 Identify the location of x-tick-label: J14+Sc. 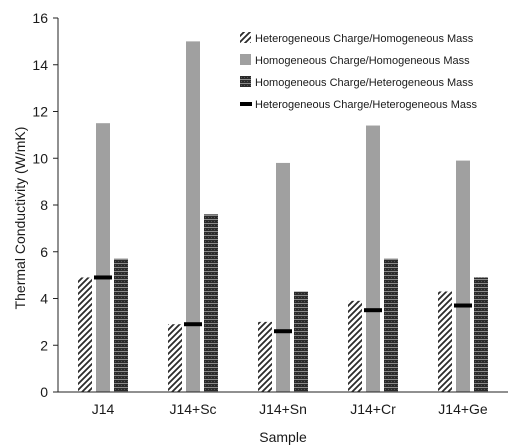
(192, 409).